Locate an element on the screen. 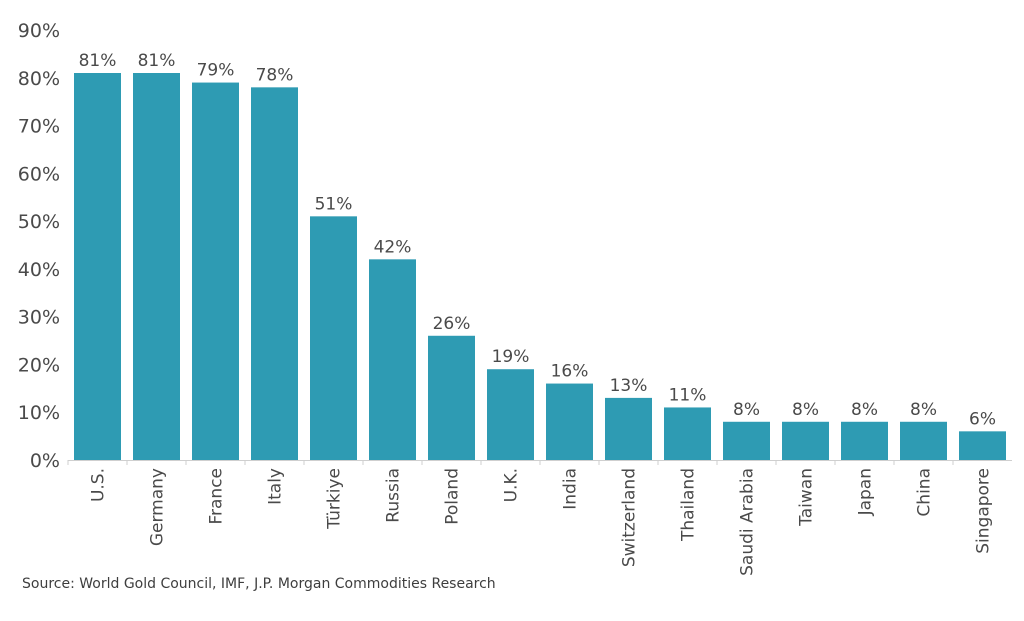 The width and height of the screenshot is (1024, 621). y-tick-label: 40% is located at coordinates (39, 270).